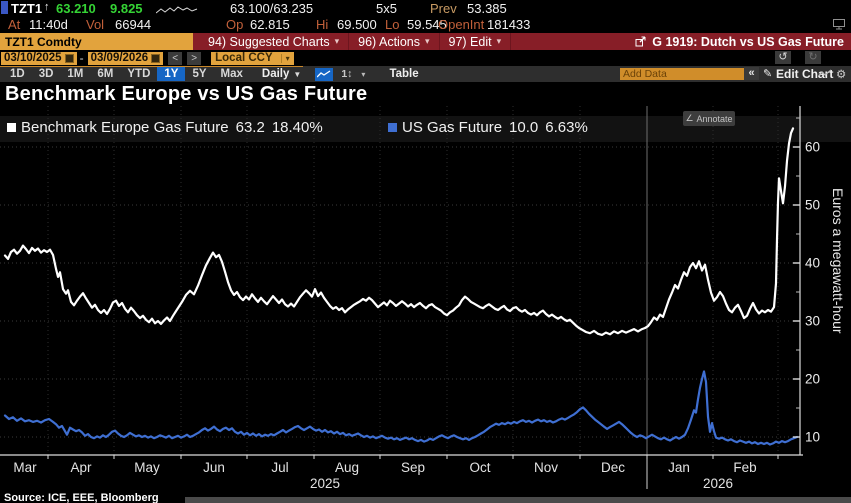 This screenshot has width=851, height=503. What do you see at coordinates (768, 74) in the screenshot?
I see `pencil-icon: ✎` at bounding box center [768, 74].